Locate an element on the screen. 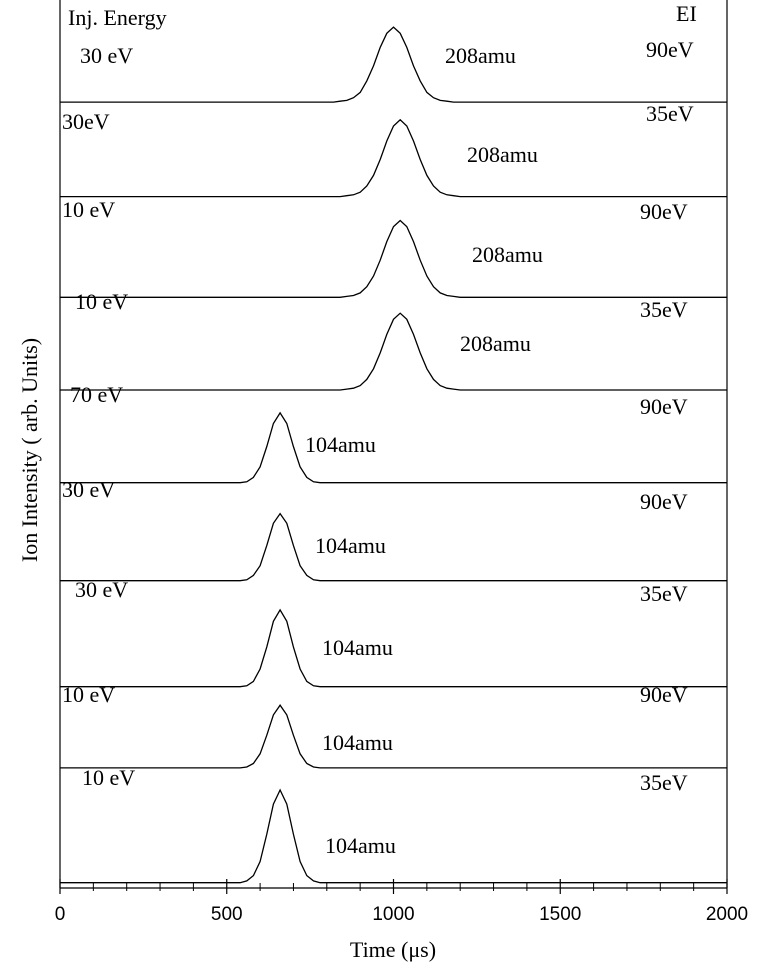 The height and width of the screenshot is (977, 760). left-header: Inj. Energy is located at coordinates (117, 17).